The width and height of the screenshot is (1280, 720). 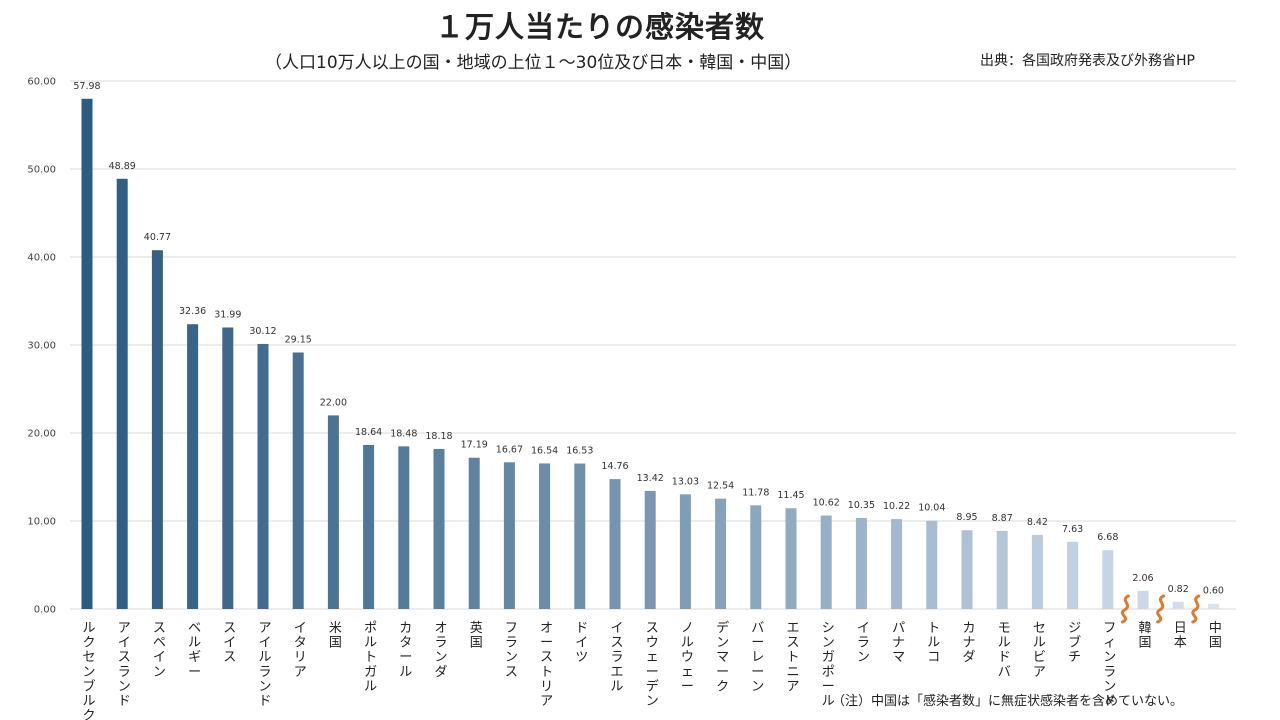 I want to click on category-label: オランダ, so click(x=440, y=650).